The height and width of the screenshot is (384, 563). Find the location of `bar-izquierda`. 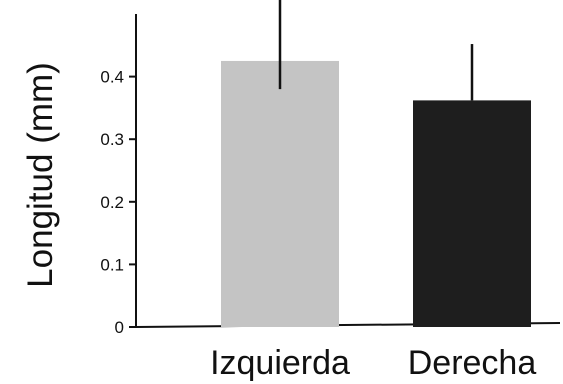

bar-izquierda is located at coordinates (280, 194).